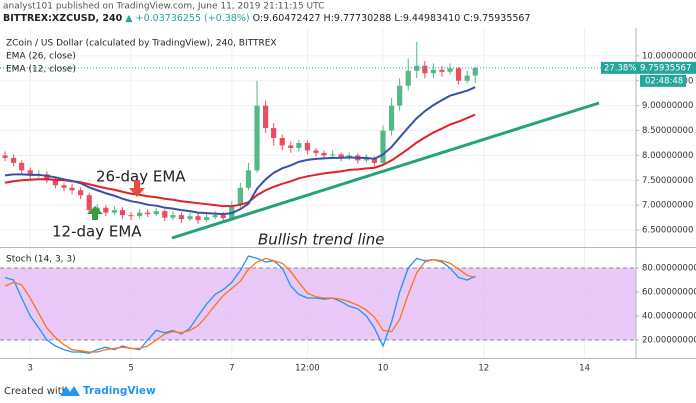 This screenshot has width=696, height=403. What do you see at coordinates (97, 232) in the screenshot?
I see `annotation: 12-day EMA` at bounding box center [97, 232].